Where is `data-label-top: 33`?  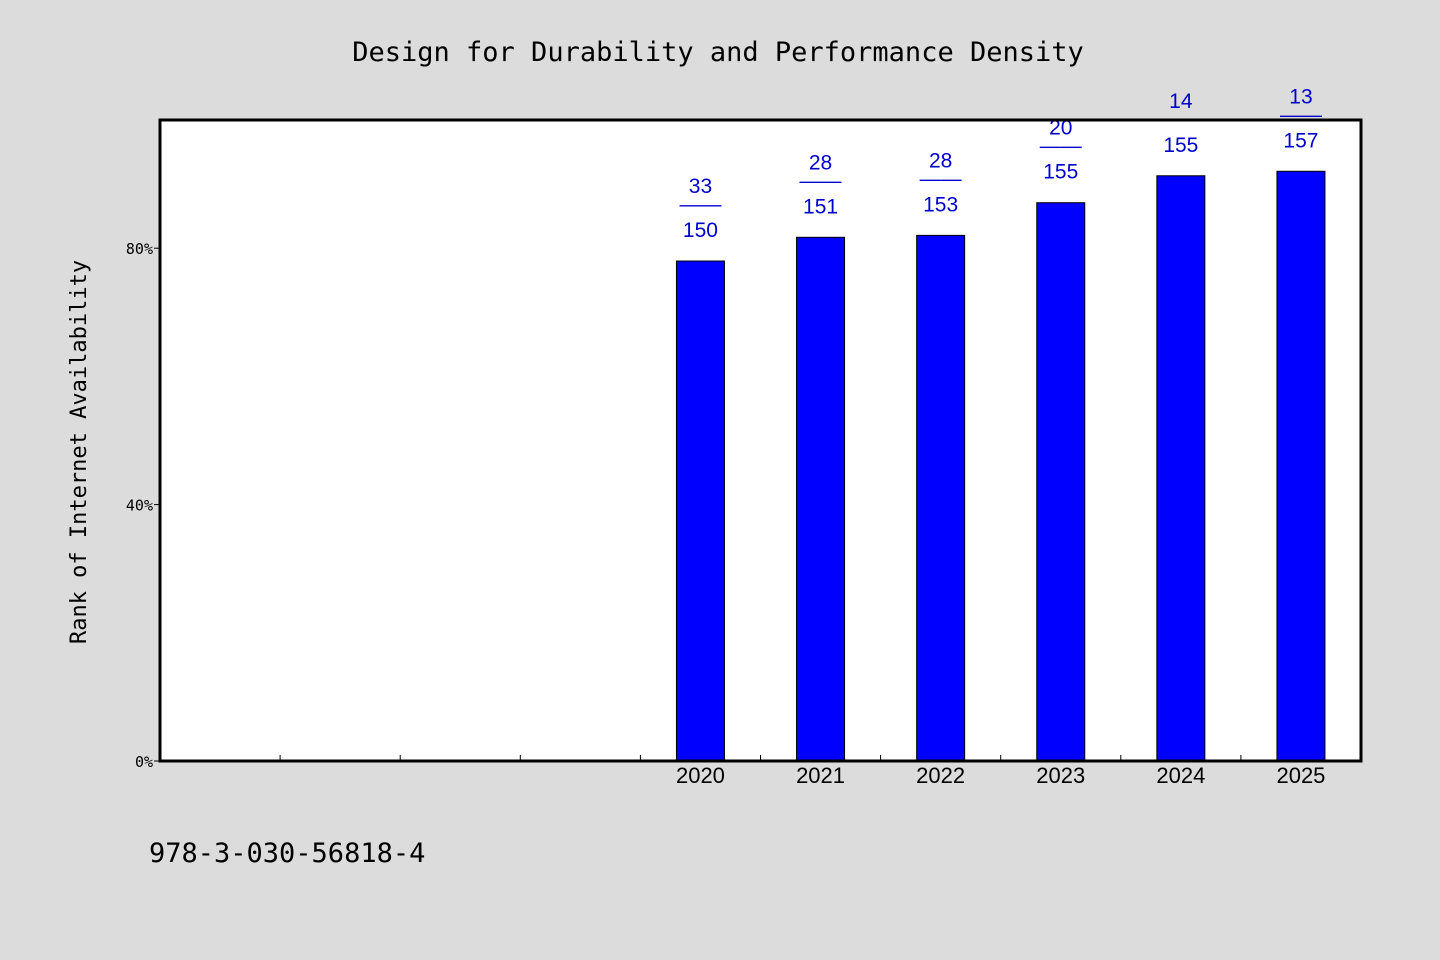
data-label-top: 33 is located at coordinates (700, 186).